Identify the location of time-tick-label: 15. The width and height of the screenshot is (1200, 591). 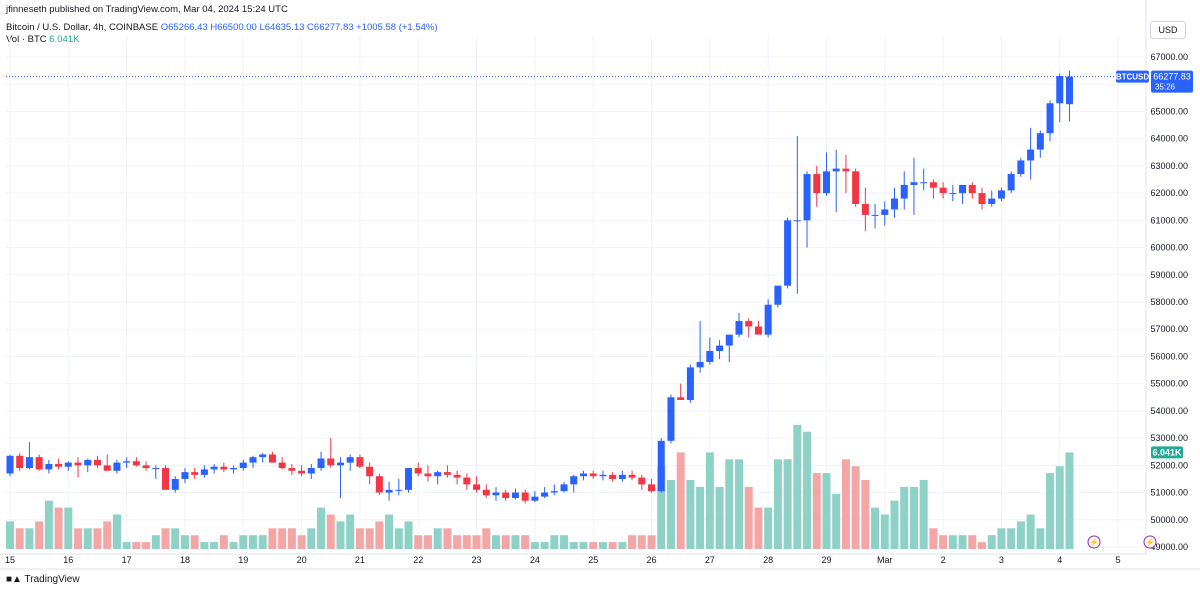
(10, 560).